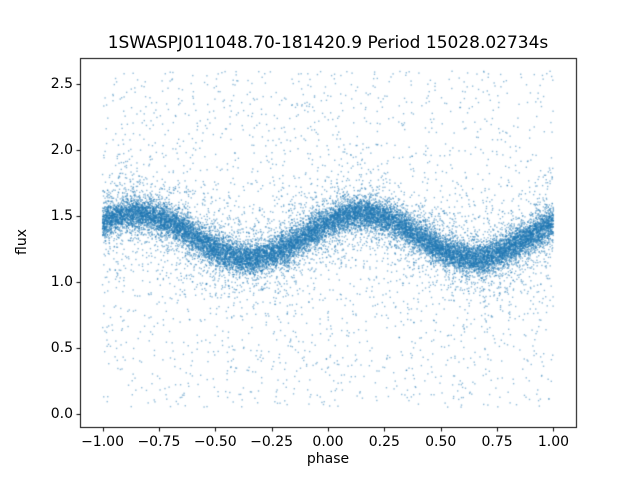 Image resolution: width=640 pixels, height=480 pixels. What do you see at coordinates (22, 242) in the screenshot?
I see `y-axis-label: flux` at bounding box center [22, 242].